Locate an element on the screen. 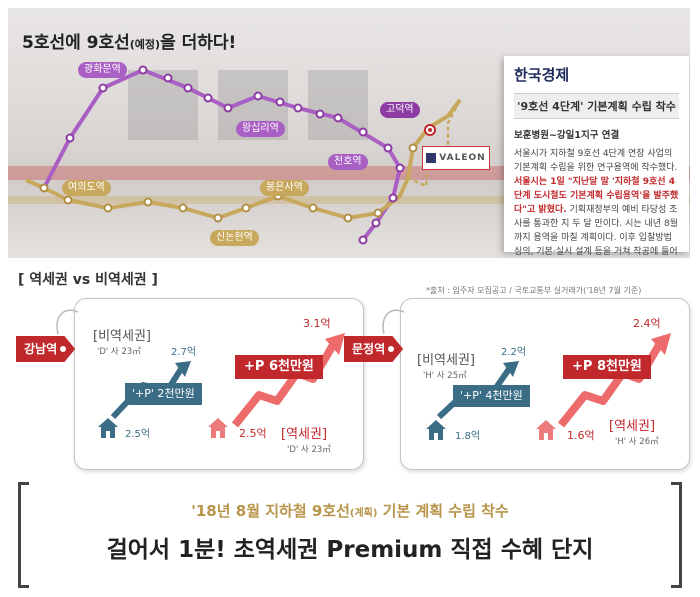 The height and width of the screenshot is (597, 700). station-bongeunsa: 봉은사역 is located at coordinates (284, 188).